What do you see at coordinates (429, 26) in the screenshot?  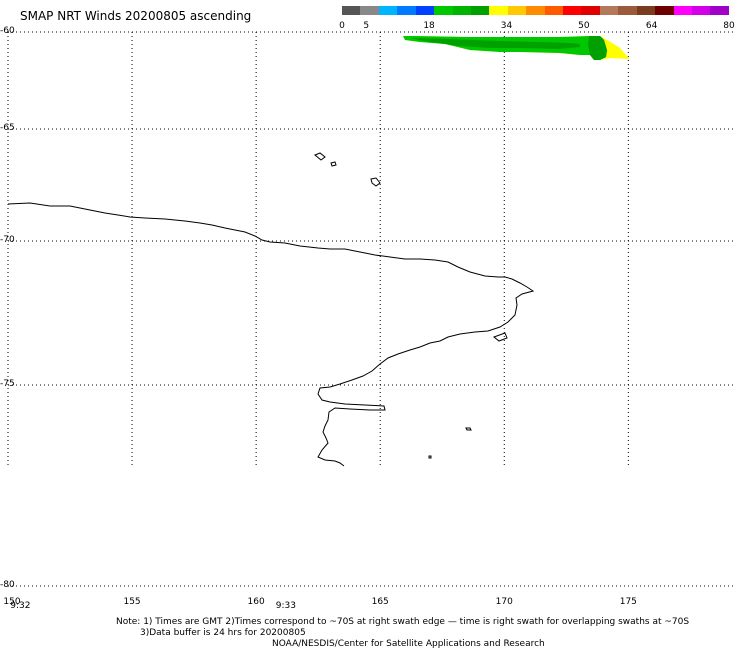 I see `colorbar-tick-label: 18` at bounding box center [429, 26].